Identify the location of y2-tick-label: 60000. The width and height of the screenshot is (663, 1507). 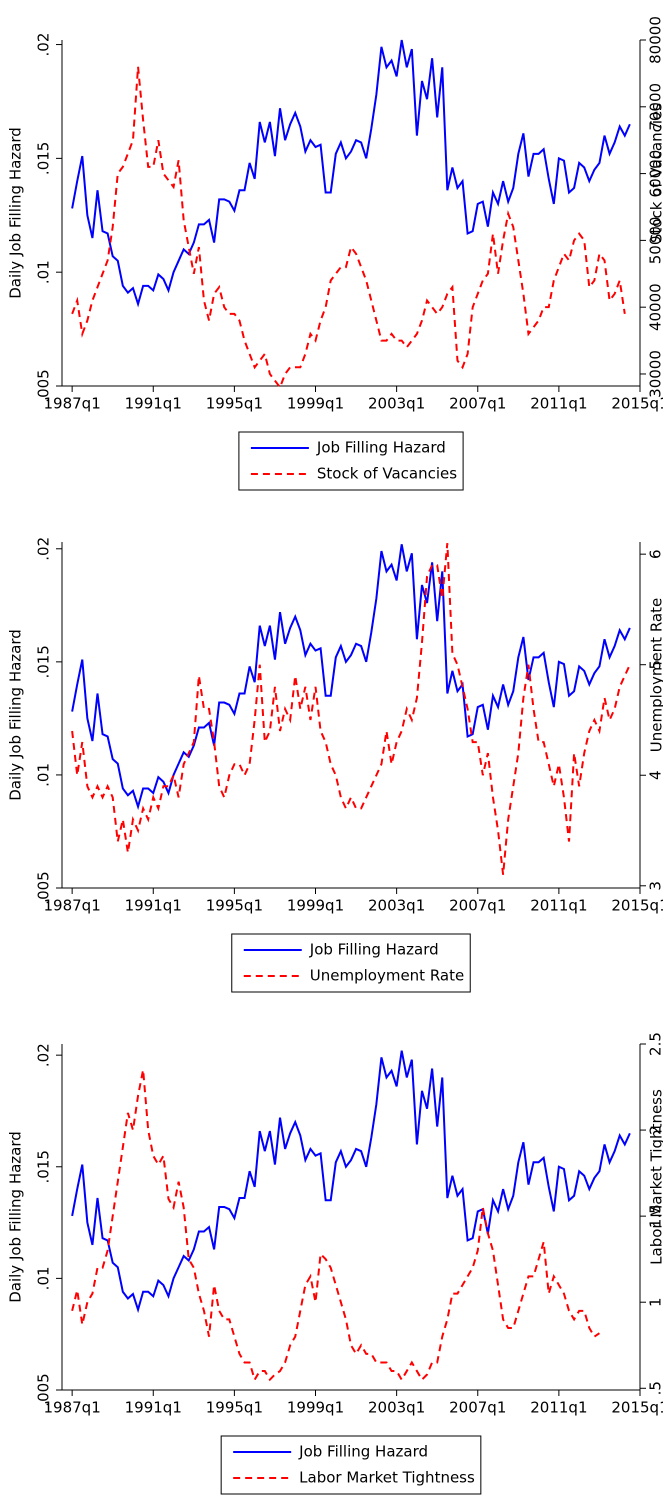
(655, 174).